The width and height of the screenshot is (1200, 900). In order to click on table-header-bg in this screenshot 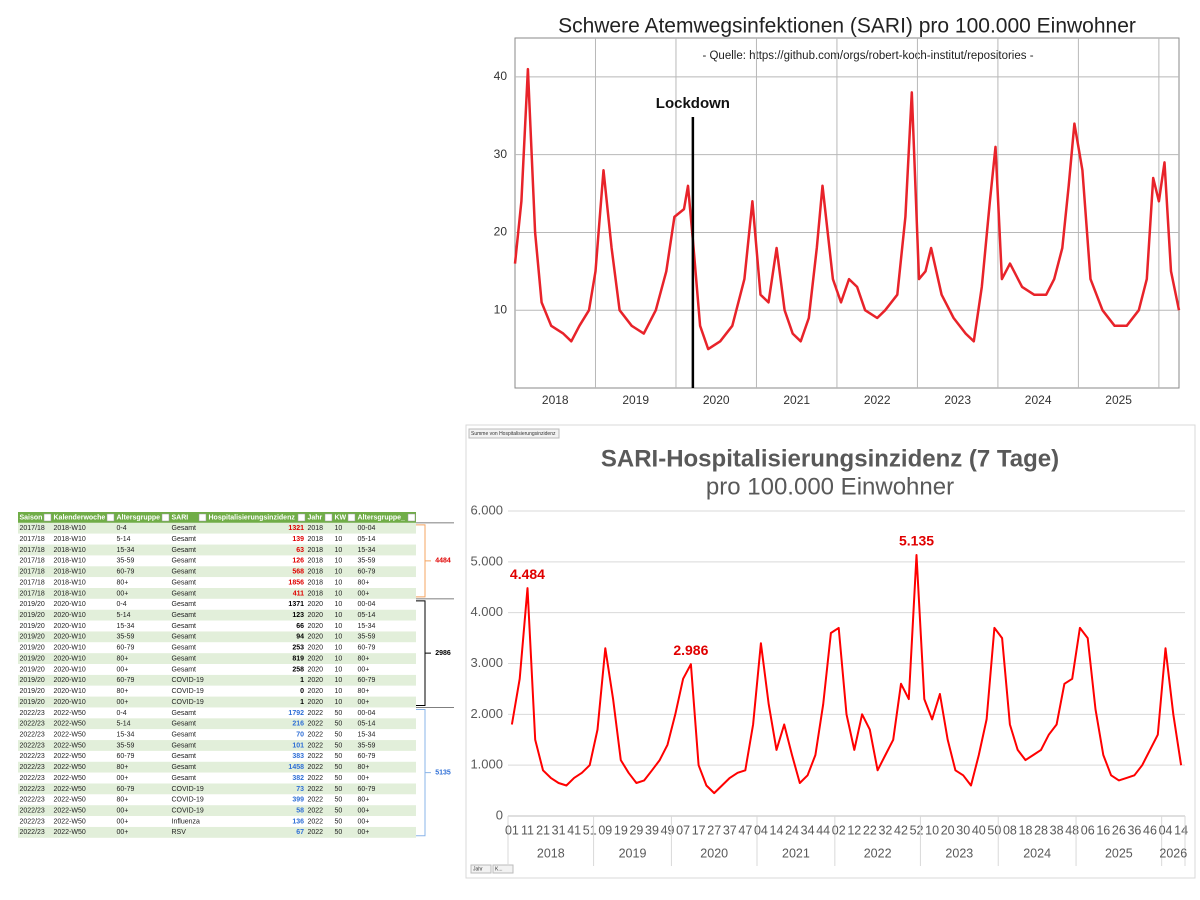, I will do `click(217, 517)`.